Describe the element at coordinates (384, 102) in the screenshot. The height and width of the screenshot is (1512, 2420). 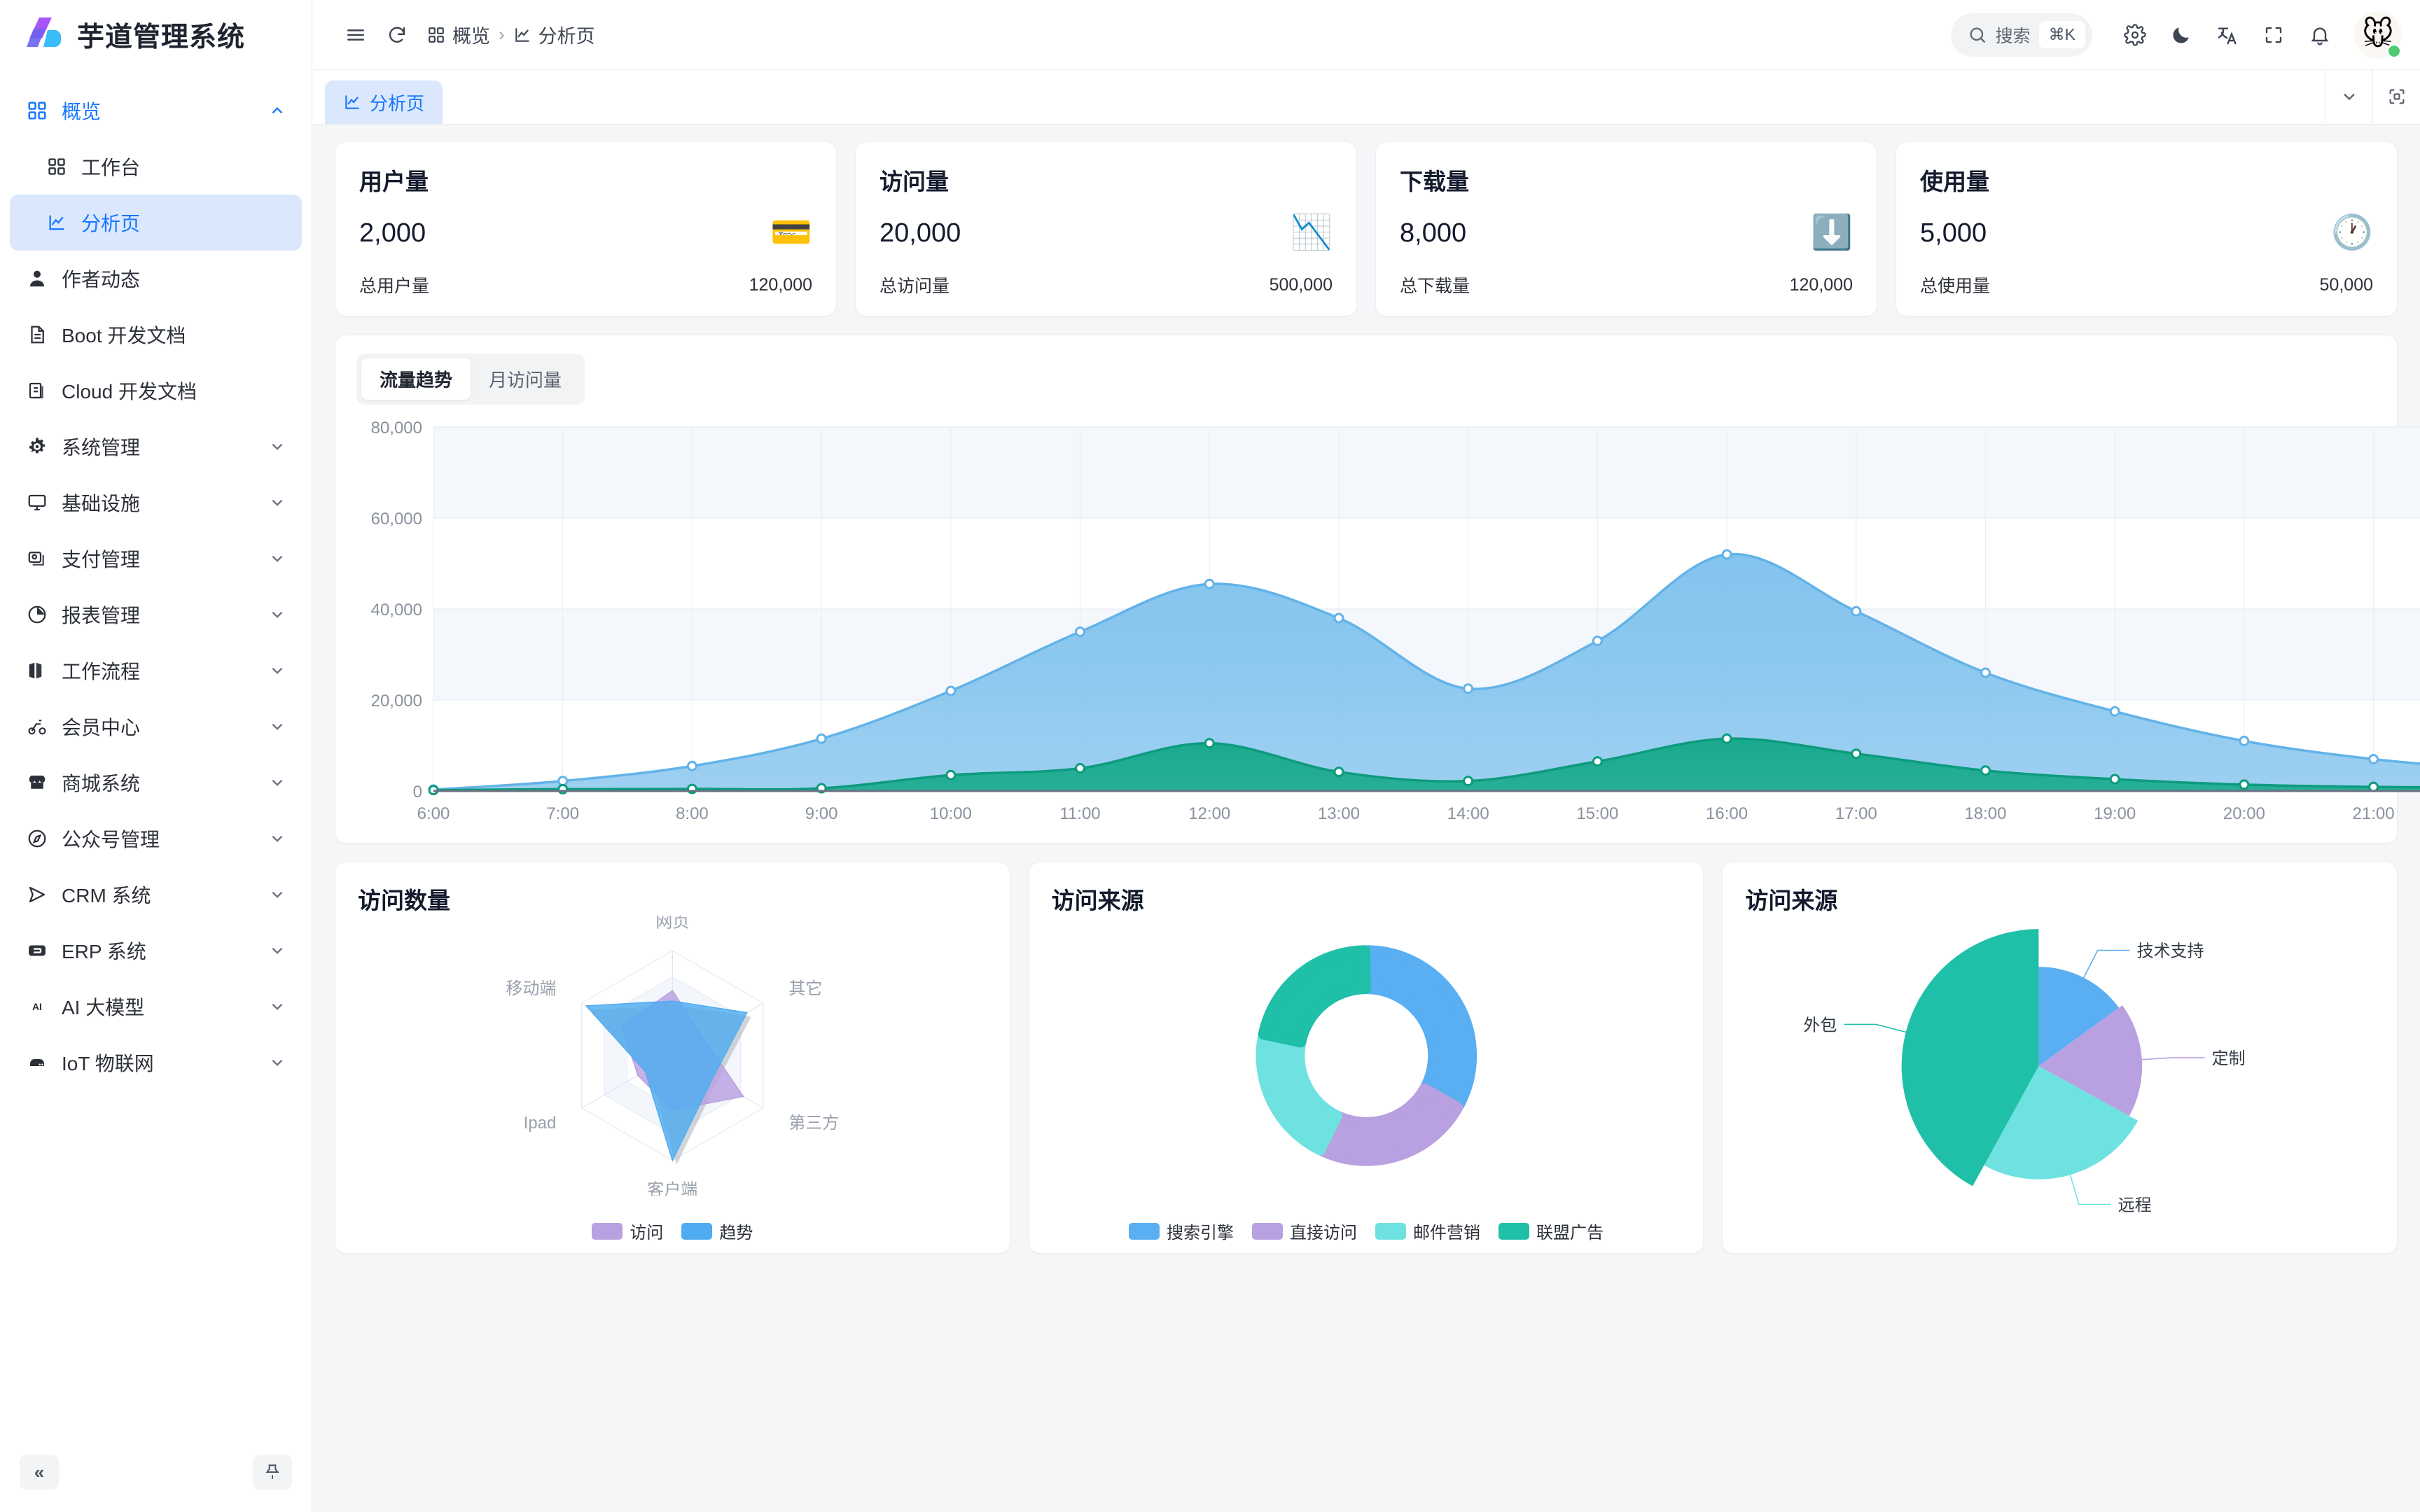
I see `tab-analysis: 分析页` at that location.